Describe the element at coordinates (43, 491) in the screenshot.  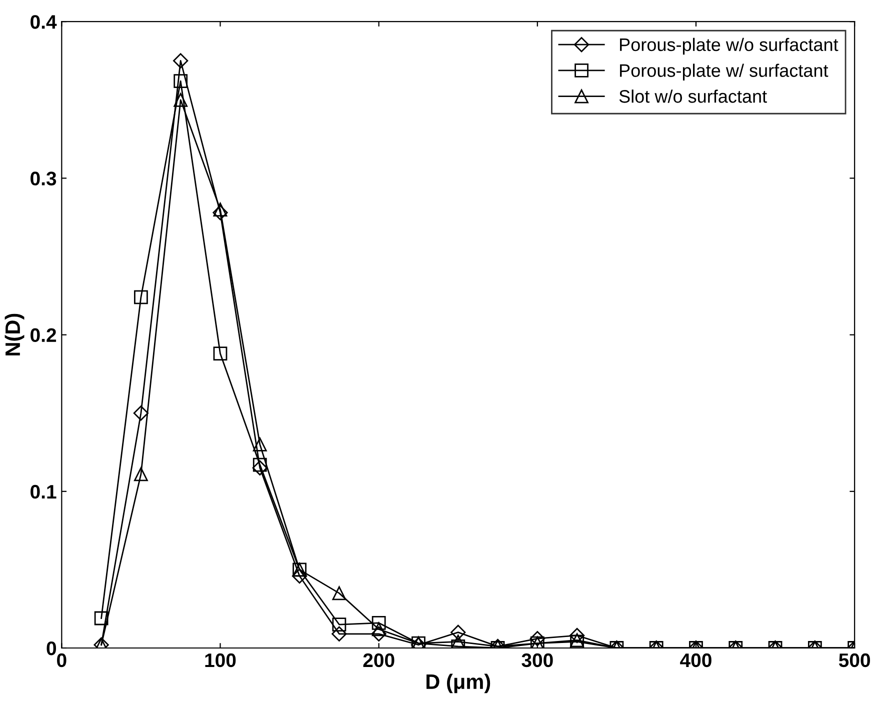
I see `y-tick-label: 0.1` at that location.